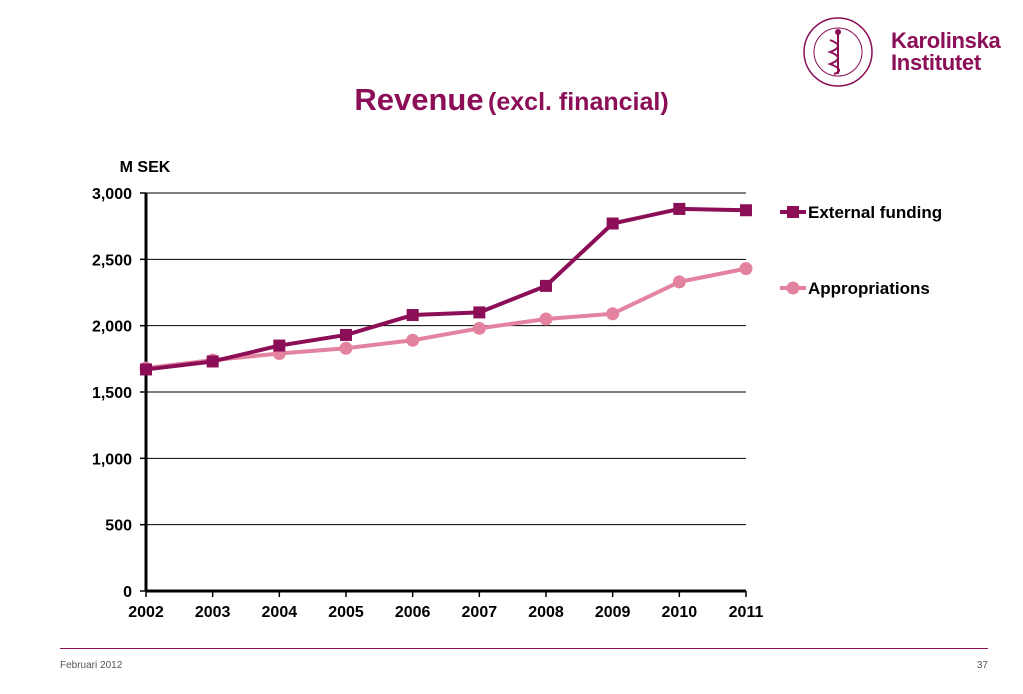  Describe the element at coordinates (946, 40) in the screenshot. I see `logo-line1: Karolinska` at that location.